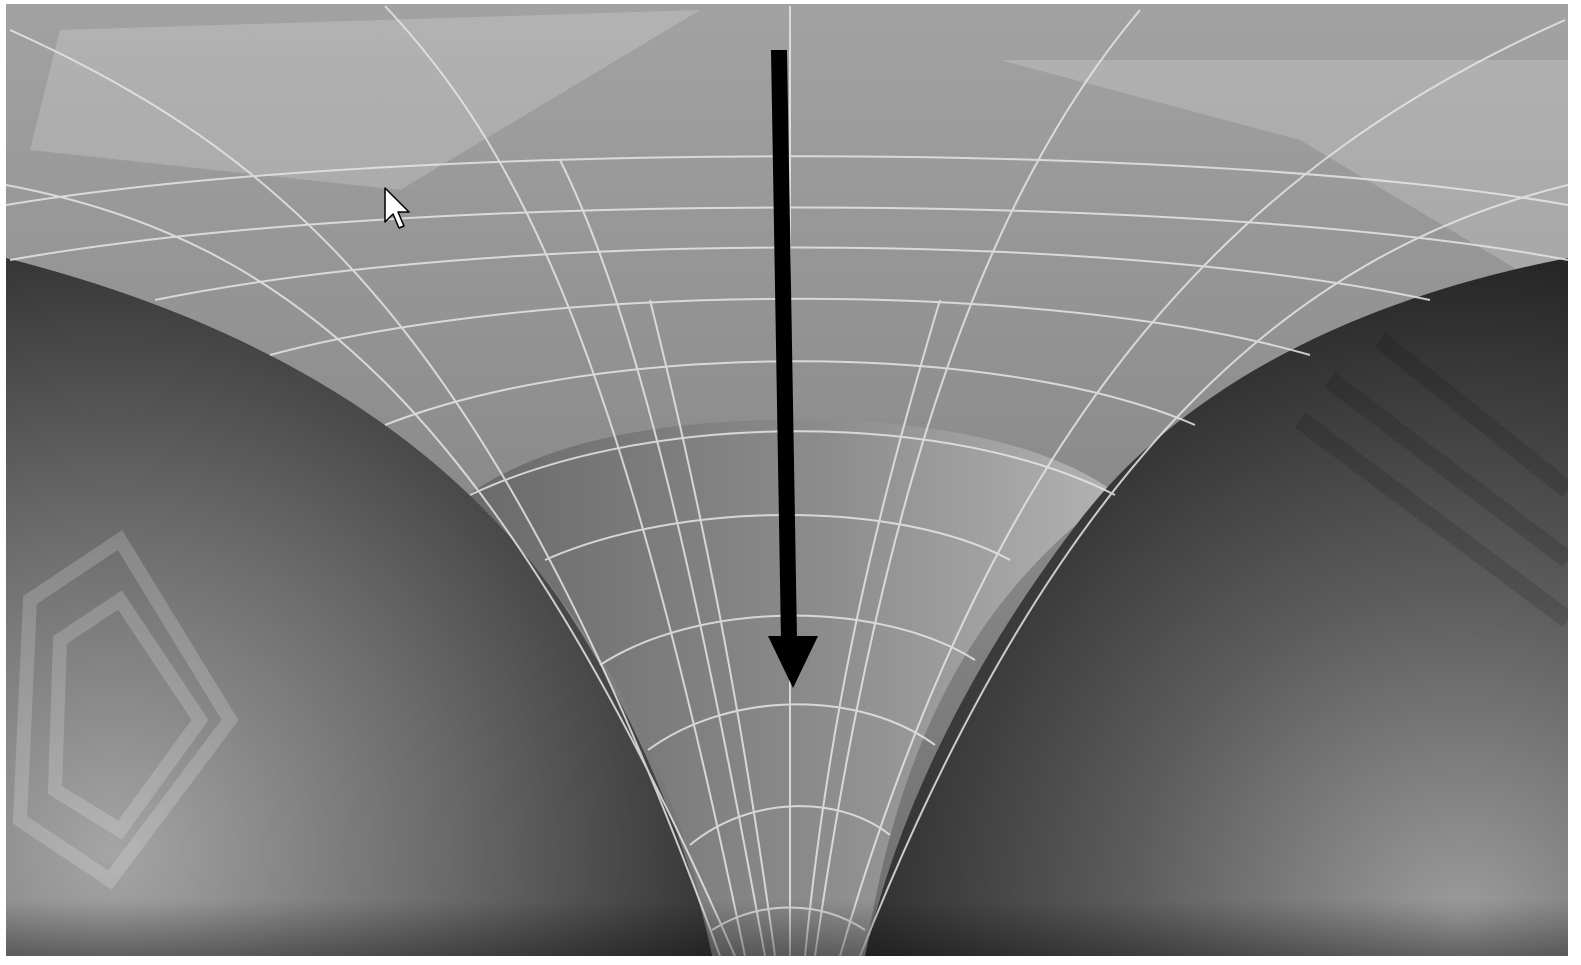 The height and width of the screenshot is (965, 1581). I want to click on mouse-pointer-icon, so click(397, 208).